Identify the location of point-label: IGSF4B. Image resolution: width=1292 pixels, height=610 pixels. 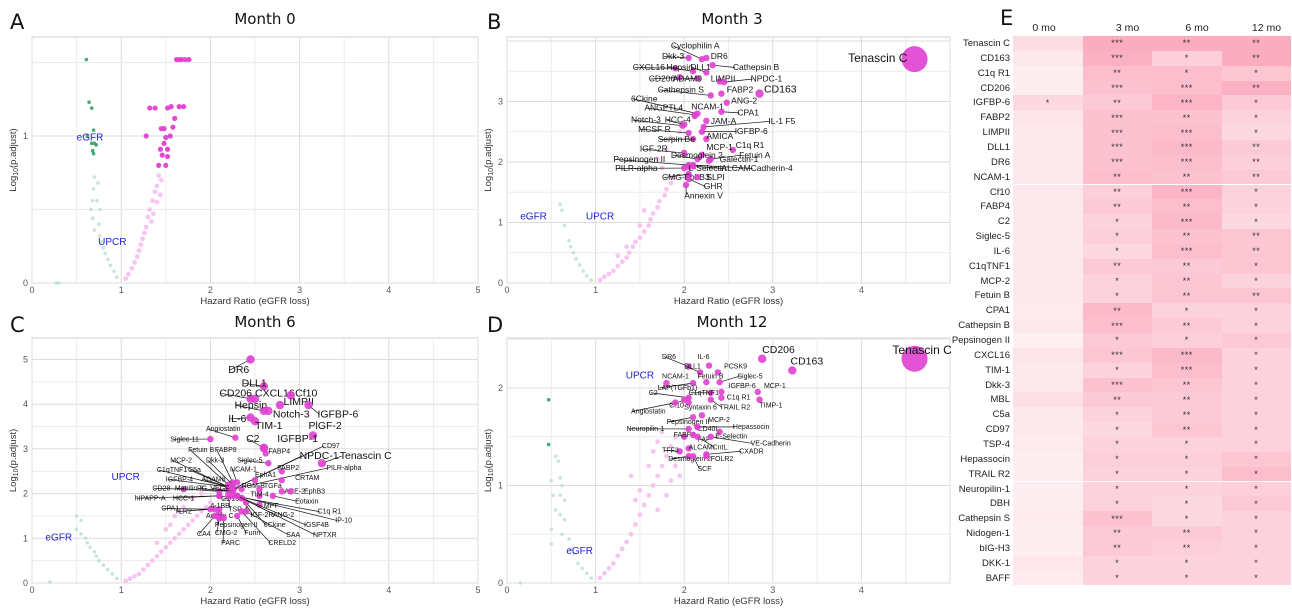
(316, 525).